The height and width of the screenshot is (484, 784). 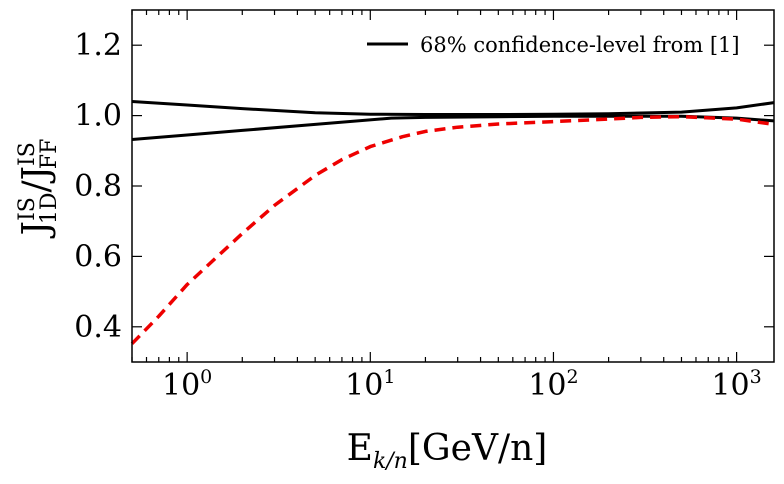 What do you see at coordinates (187, 384) in the screenshot?
I see `x-tick-label: 10⁰` at bounding box center [187, 384].